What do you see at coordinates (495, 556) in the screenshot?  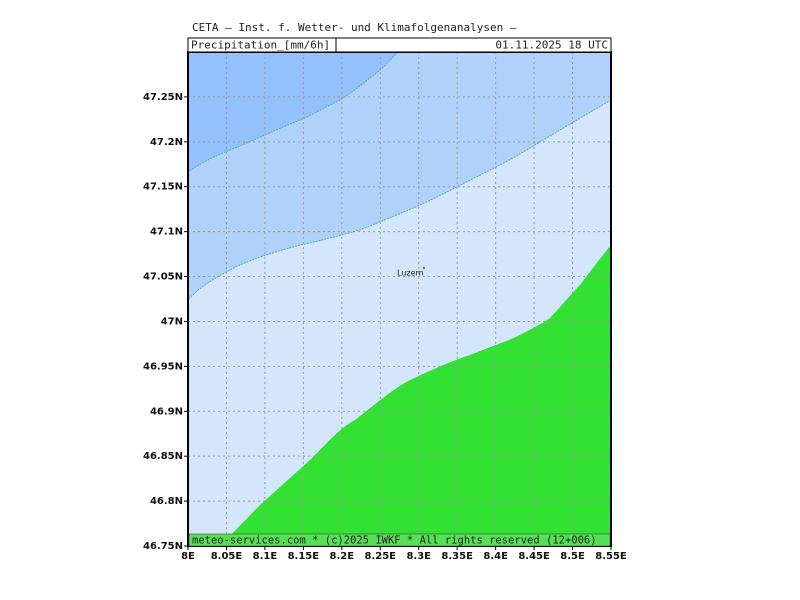 I see `x-tick-label: 8.4E` at bounding box center [495, 556].